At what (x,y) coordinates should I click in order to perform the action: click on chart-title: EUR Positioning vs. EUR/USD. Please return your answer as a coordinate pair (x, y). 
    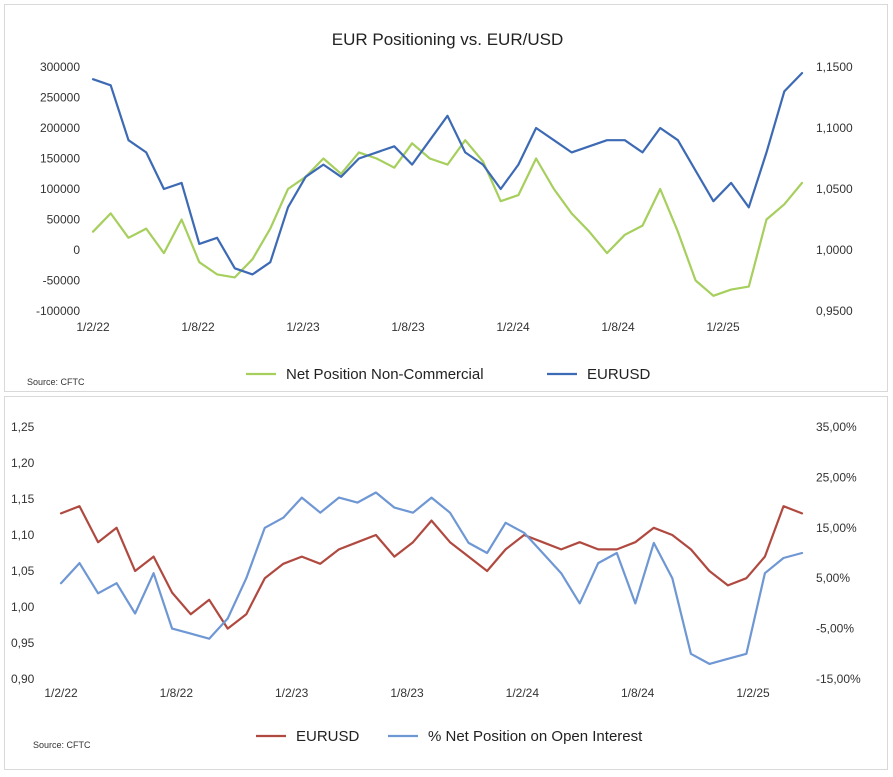
    Looking at the image, I should click on (447, 39).